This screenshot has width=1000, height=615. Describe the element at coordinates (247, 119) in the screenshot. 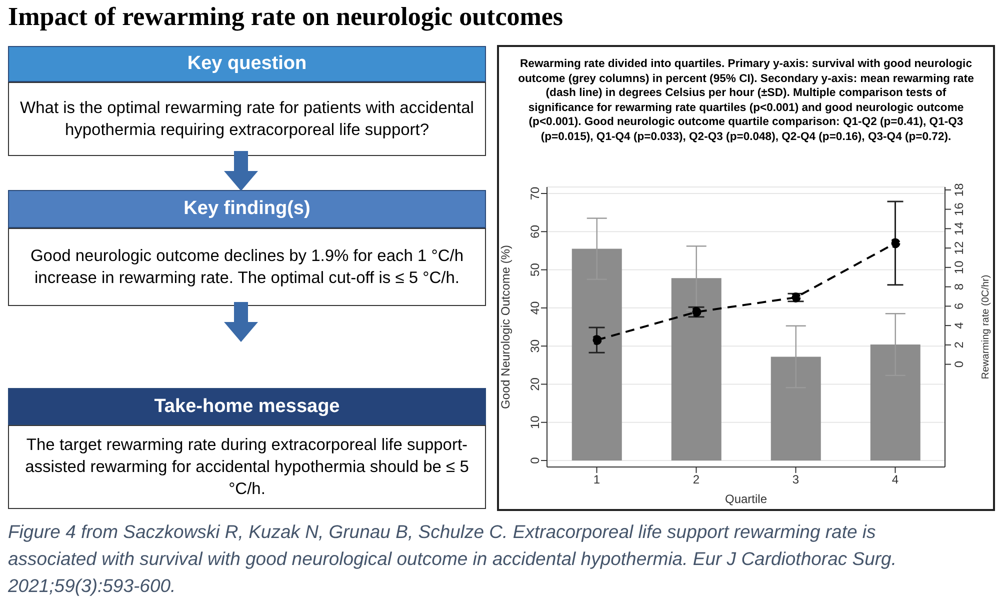

I see `text: What is the optimal rewarming rate for patients with accidental hypothermia requiring extracorporeal life support?` at that location.